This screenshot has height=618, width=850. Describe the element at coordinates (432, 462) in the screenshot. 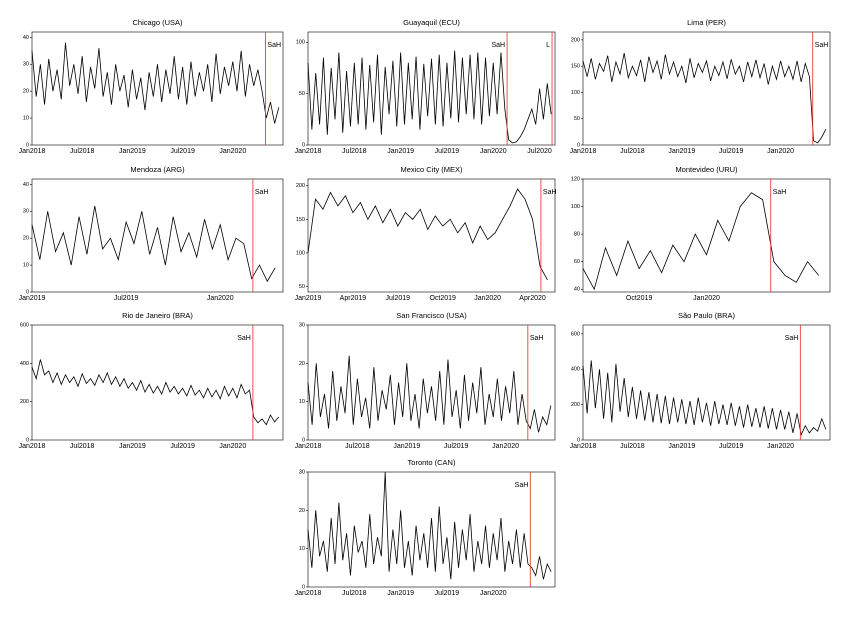

I see `panel-title: Toronto (CAN)` at that location.